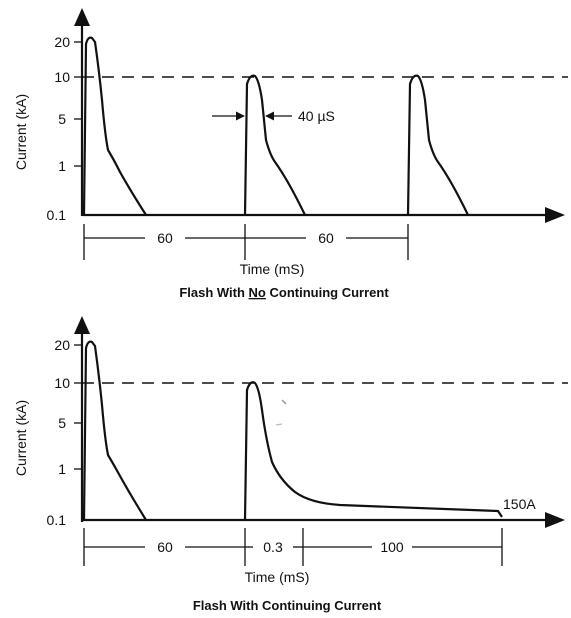 The height and width of the screenshot is (618, 571). What do you see at coordinates (277, 577) in the screenshot?
I see `bottom-x-axis-label: Time (mS)` at bounding box center [277, 577].